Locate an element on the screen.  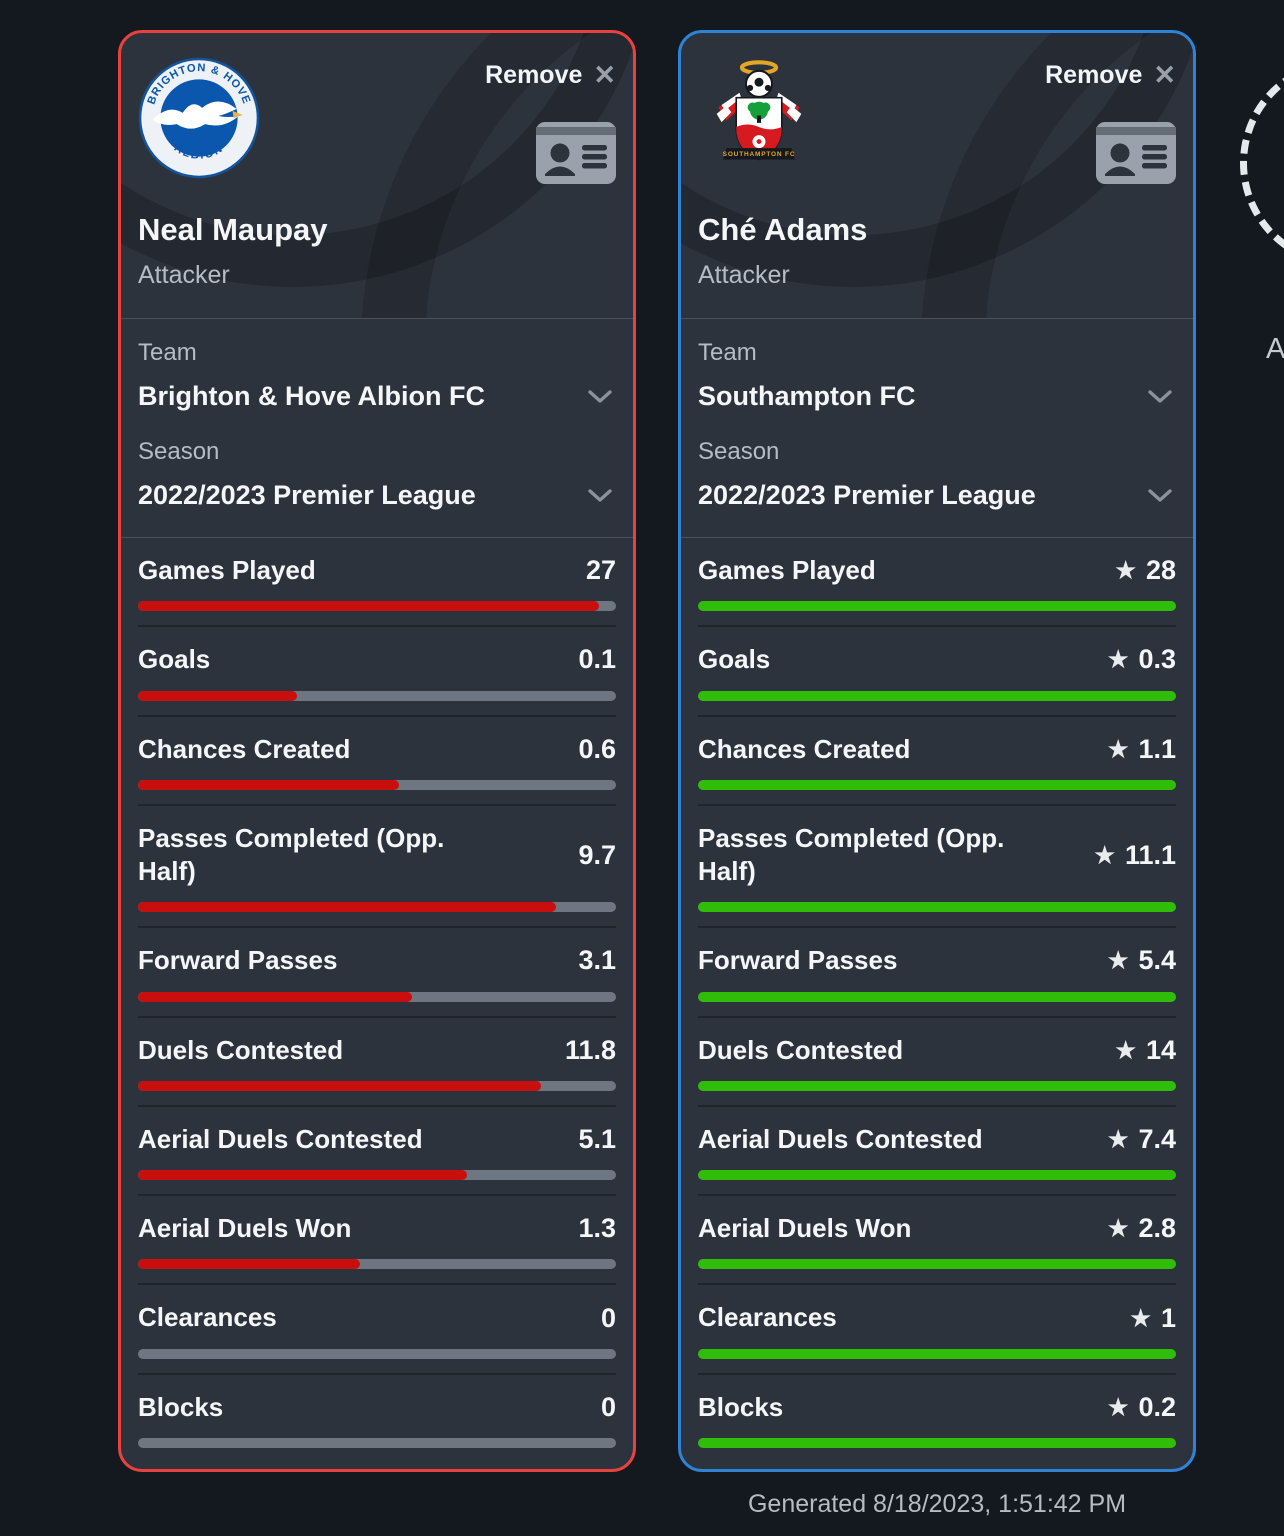
stat-number: 0.2 is located at coordinates (1157, 1406).